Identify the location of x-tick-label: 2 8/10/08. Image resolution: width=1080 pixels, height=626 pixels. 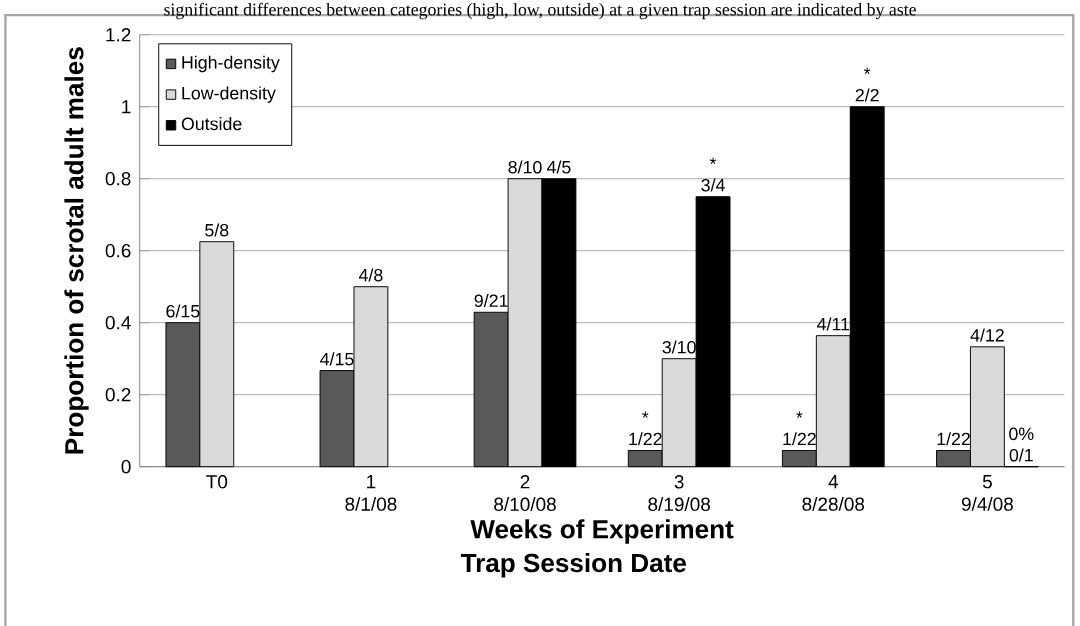
(525, 493).